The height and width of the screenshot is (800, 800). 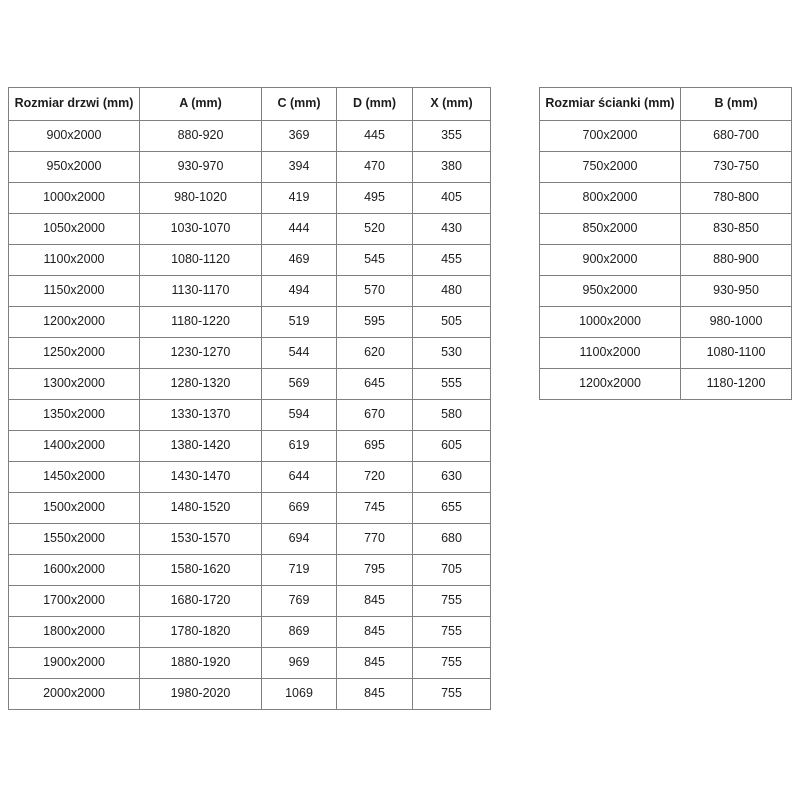 I want to click on table-cell: 419, so click(x=299, y=198).